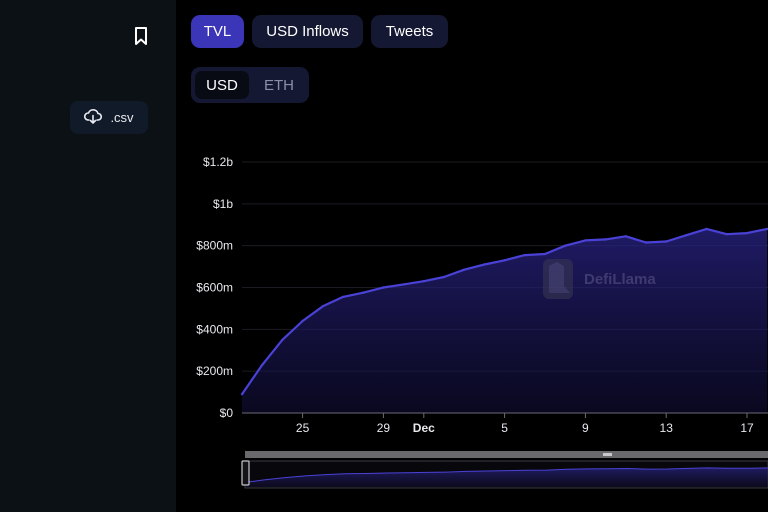  I want to click on y-tick-label: $600m, so click(214, 288).